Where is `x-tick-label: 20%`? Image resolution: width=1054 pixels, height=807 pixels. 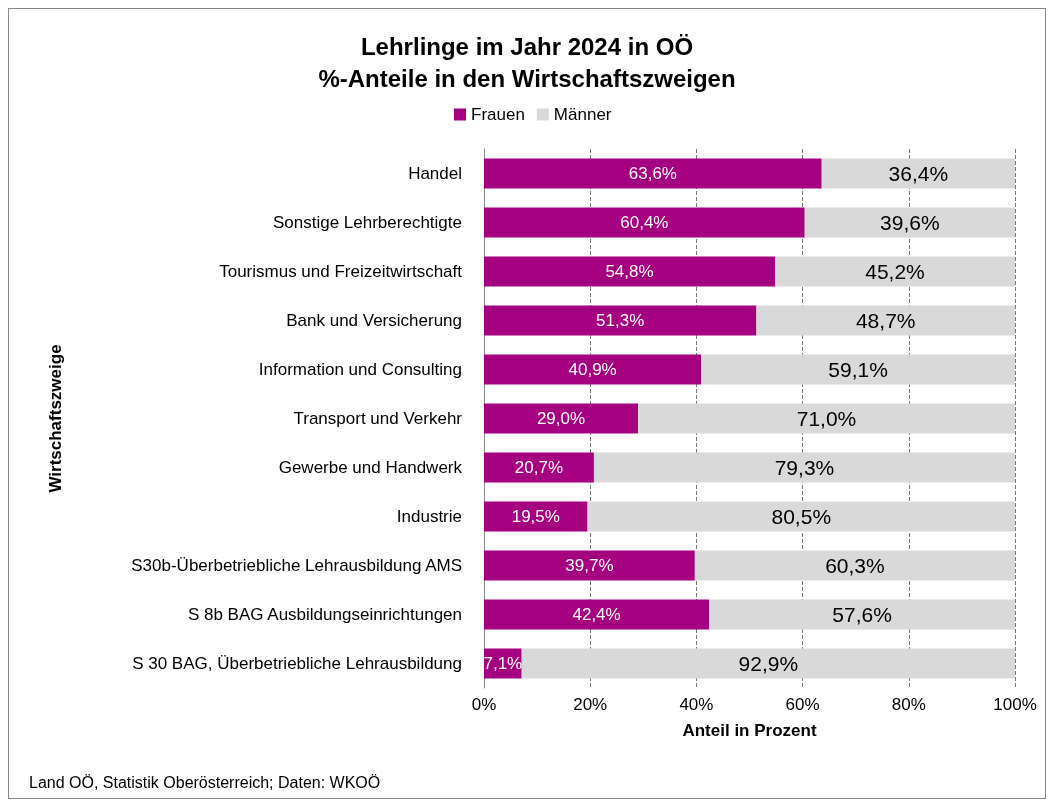
x-tick-label: 20% is located at coordinates (590, 704).